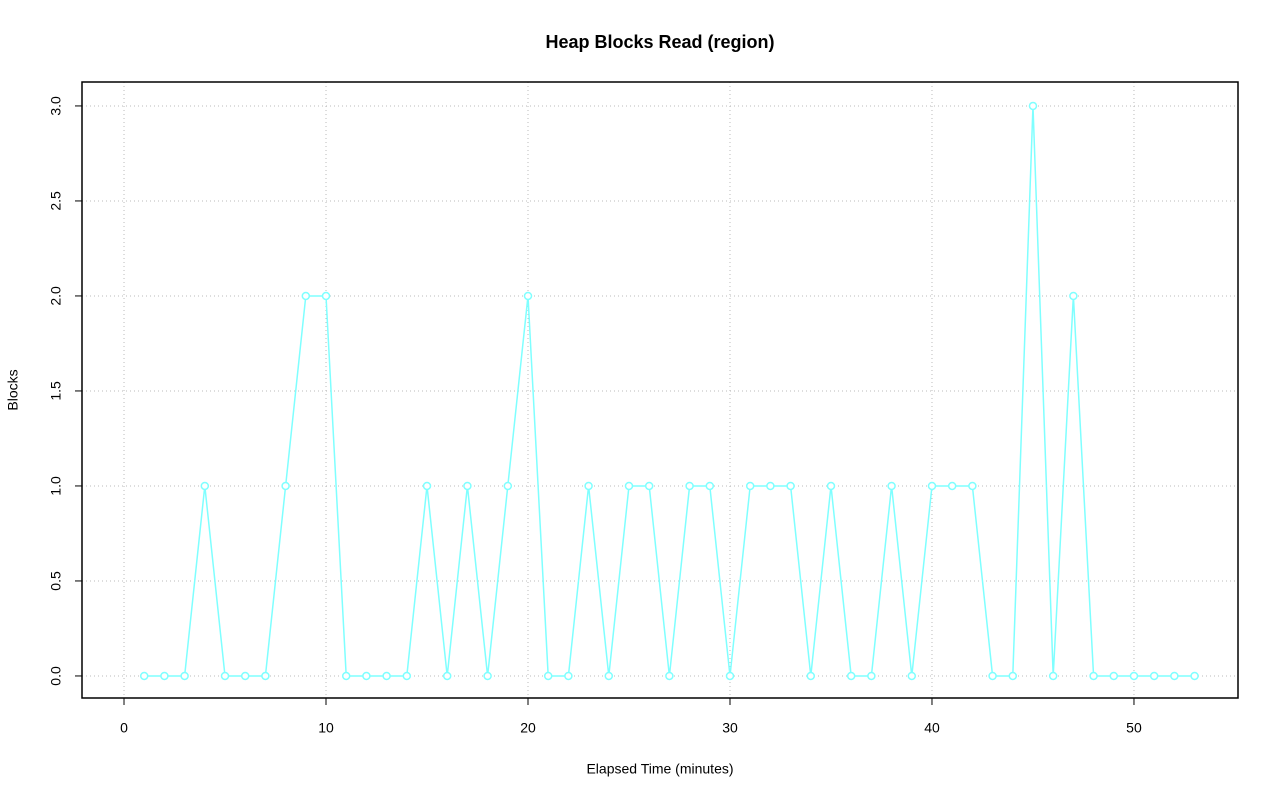 This screenshot has width=1280, height=806. I want to click on y-tick-label: 1.0, so click(56, 486).